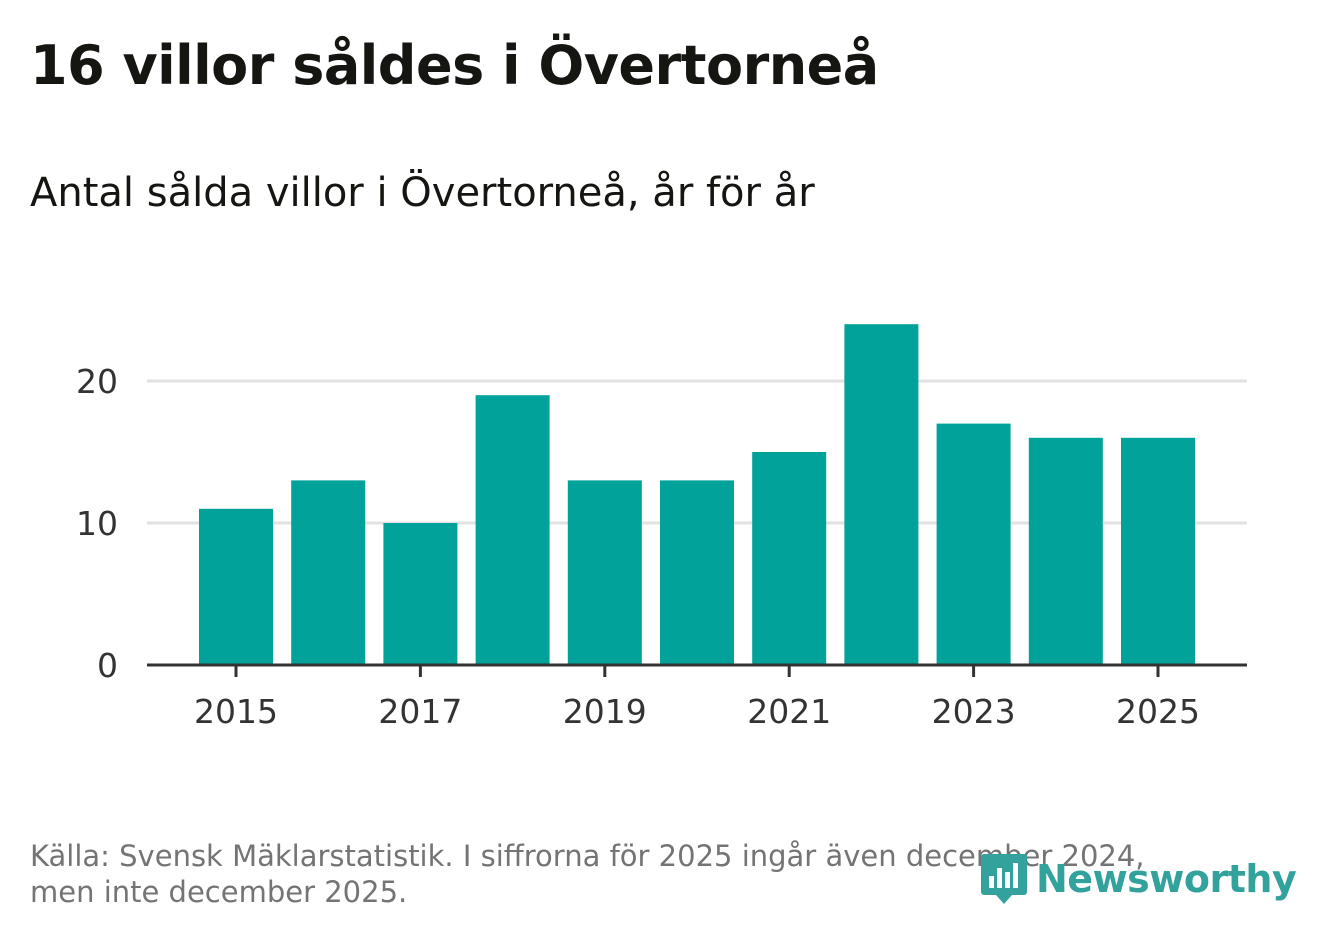 This screenshot has height=939, width=1322. What do you see at coordinates (1166, 879) in the screenshot?
I see `newsworthy-logo-text: Newsworthy` at bounding box center [1166, 879].